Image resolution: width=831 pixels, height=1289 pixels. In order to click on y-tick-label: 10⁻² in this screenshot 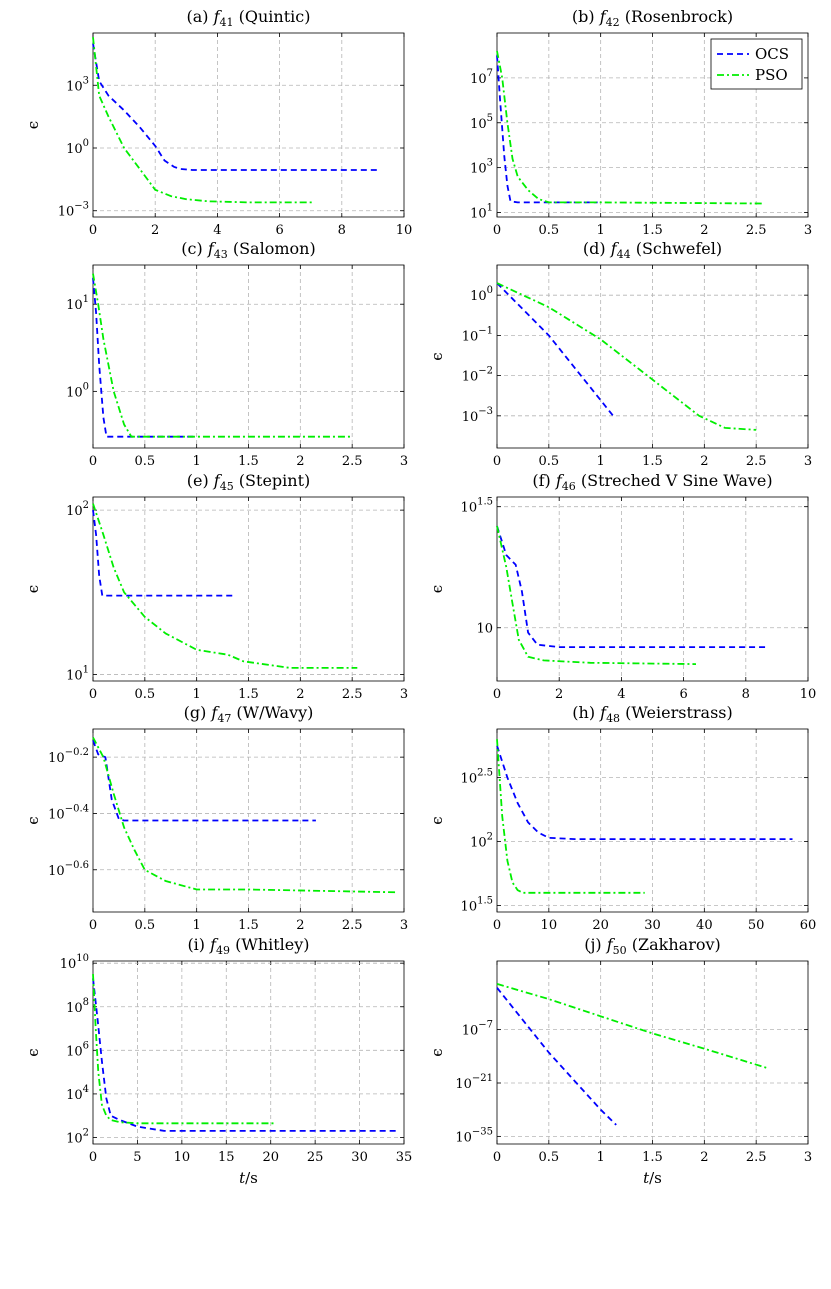, I will do `click(477, 375)`.